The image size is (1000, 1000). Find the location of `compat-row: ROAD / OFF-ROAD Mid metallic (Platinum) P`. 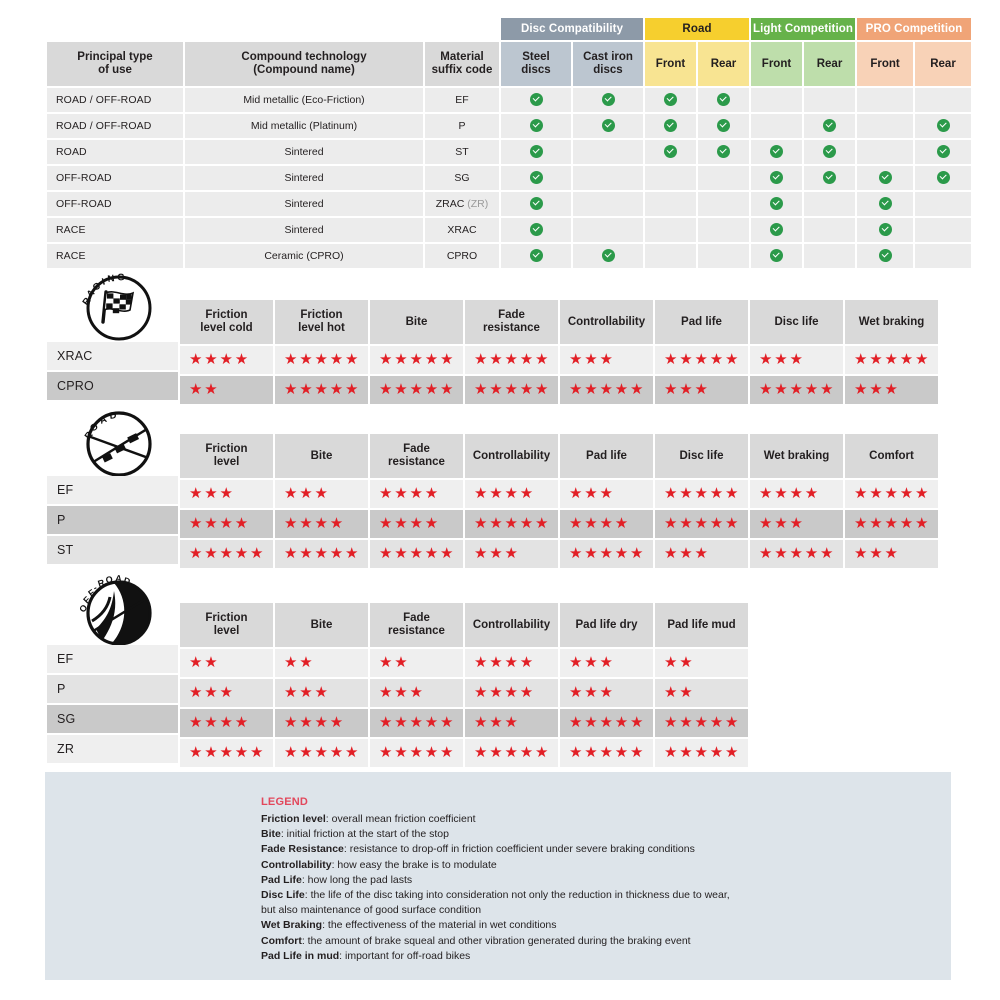

compat-row: ROAD / OFF-ROAD Mid metallic (Platinum) P is located at coordinates (509, 126).